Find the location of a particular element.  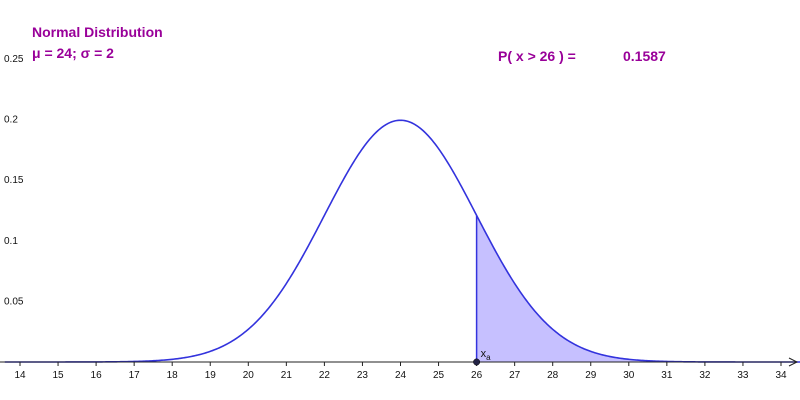

probability-label: P( x > 26 ) = is located at coordinates (537, 56).